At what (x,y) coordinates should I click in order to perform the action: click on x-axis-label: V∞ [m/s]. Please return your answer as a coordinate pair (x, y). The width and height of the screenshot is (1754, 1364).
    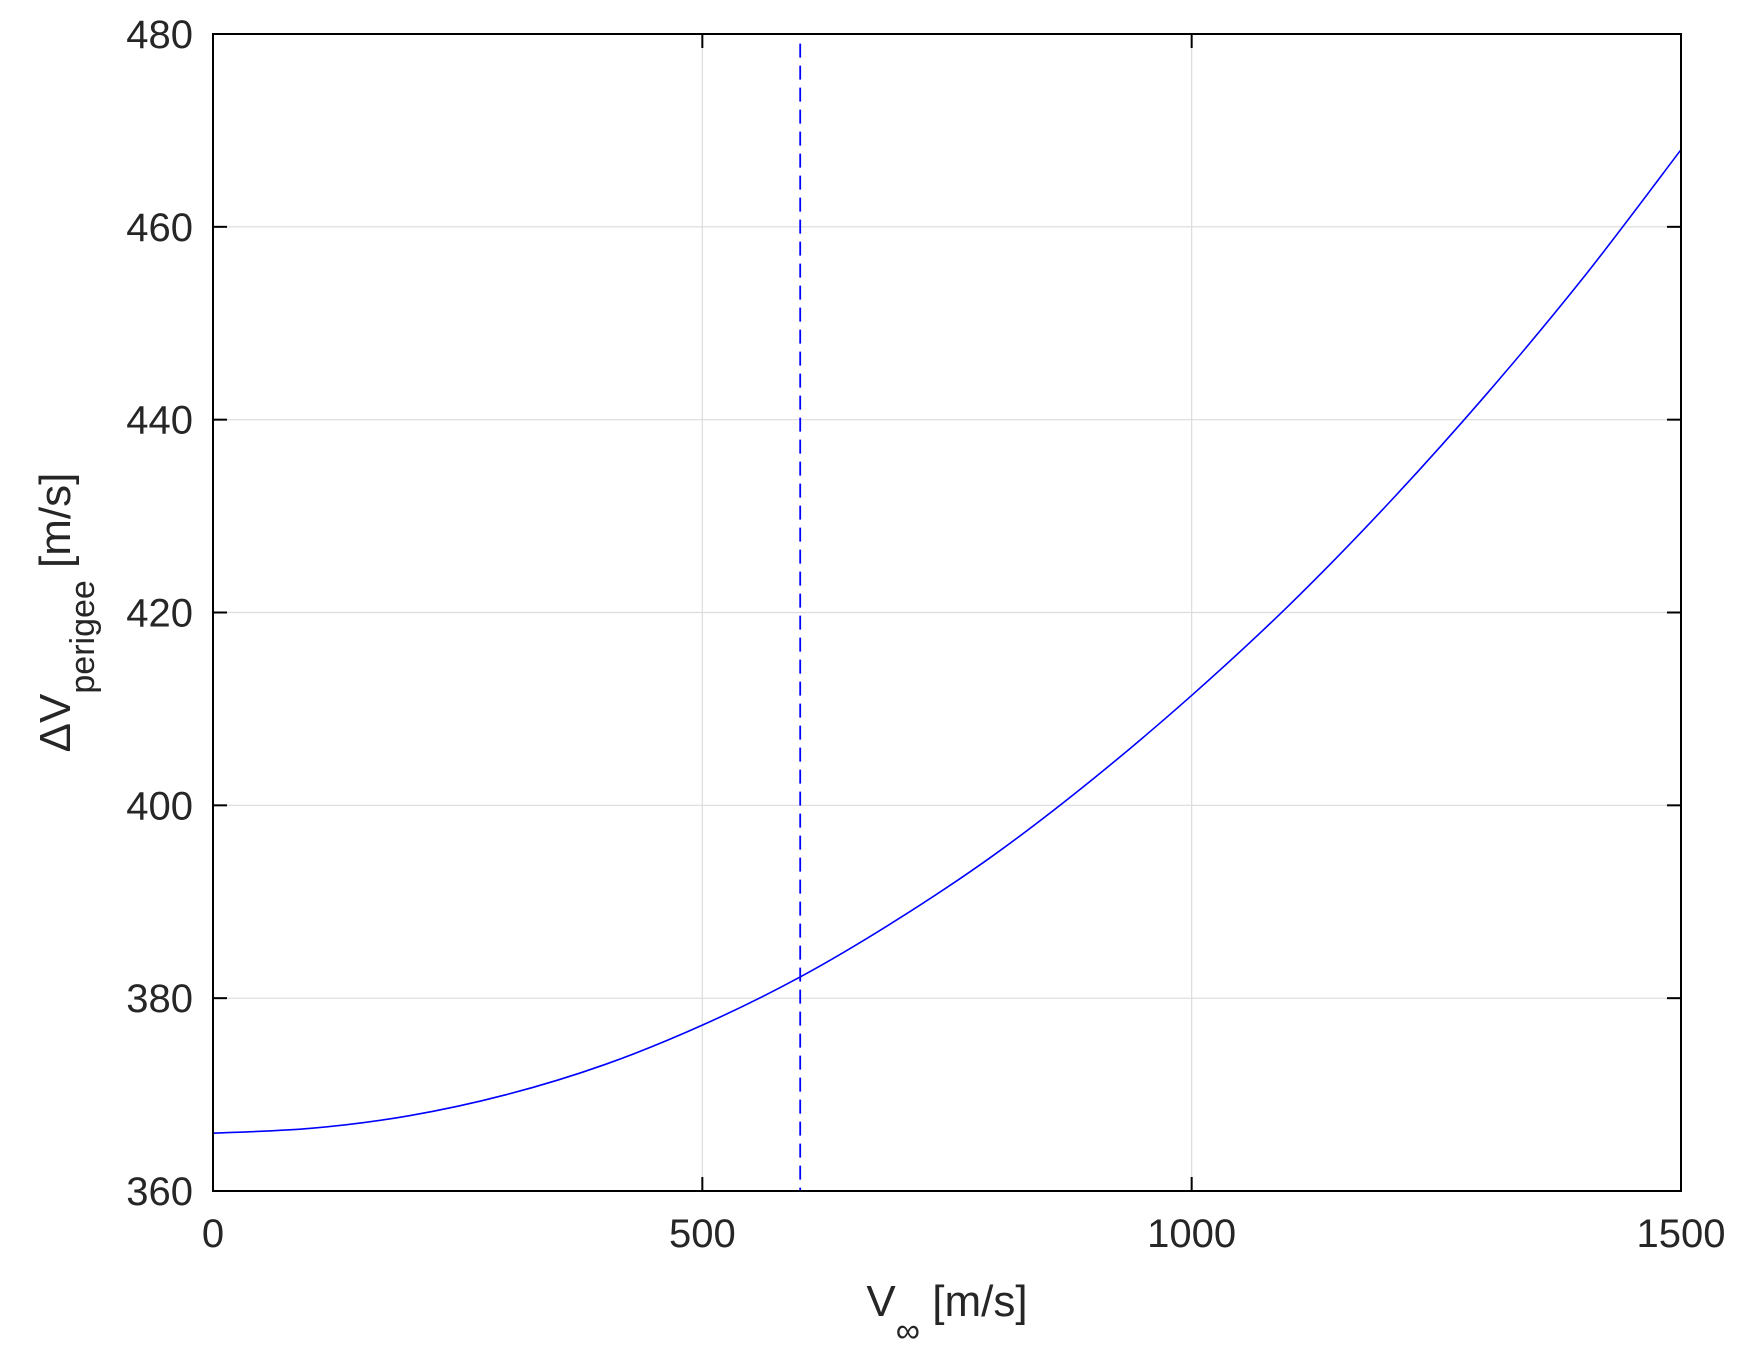
    Looking at the image, I should click on (946, 1313).